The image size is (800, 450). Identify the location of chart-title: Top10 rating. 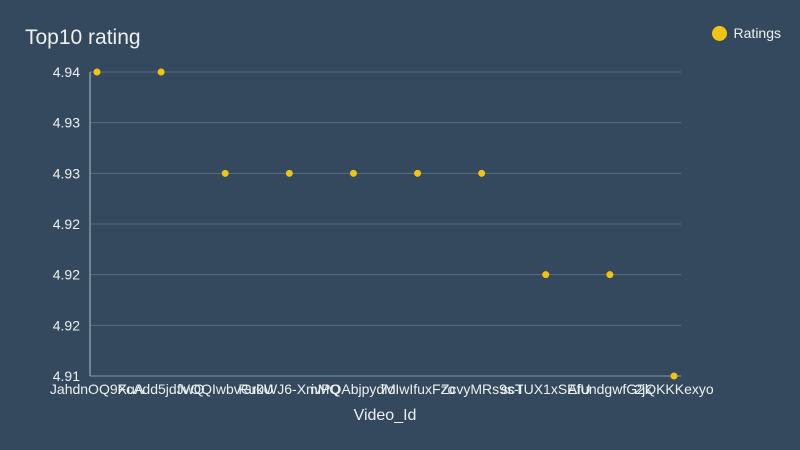
(83, 37).